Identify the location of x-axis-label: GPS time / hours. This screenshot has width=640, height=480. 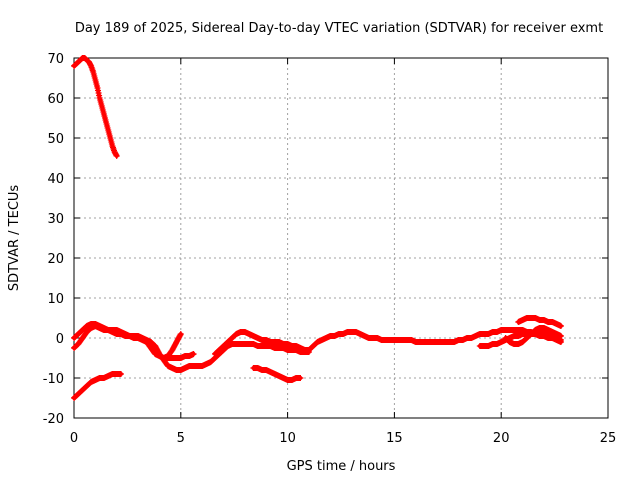
(341, 466).